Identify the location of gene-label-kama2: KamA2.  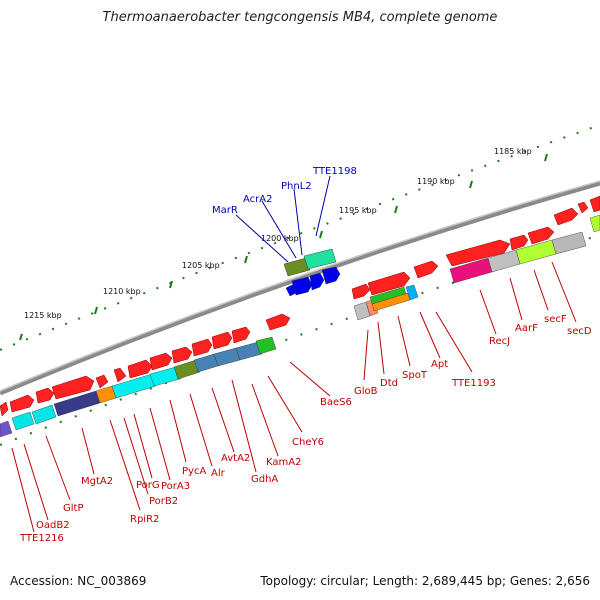
(283, 462).